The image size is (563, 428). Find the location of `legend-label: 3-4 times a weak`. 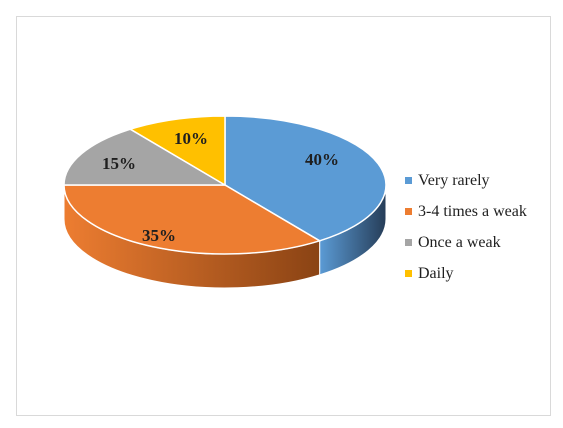

legend-label: 3-4 times a weak is located at coordinates (472, 211).